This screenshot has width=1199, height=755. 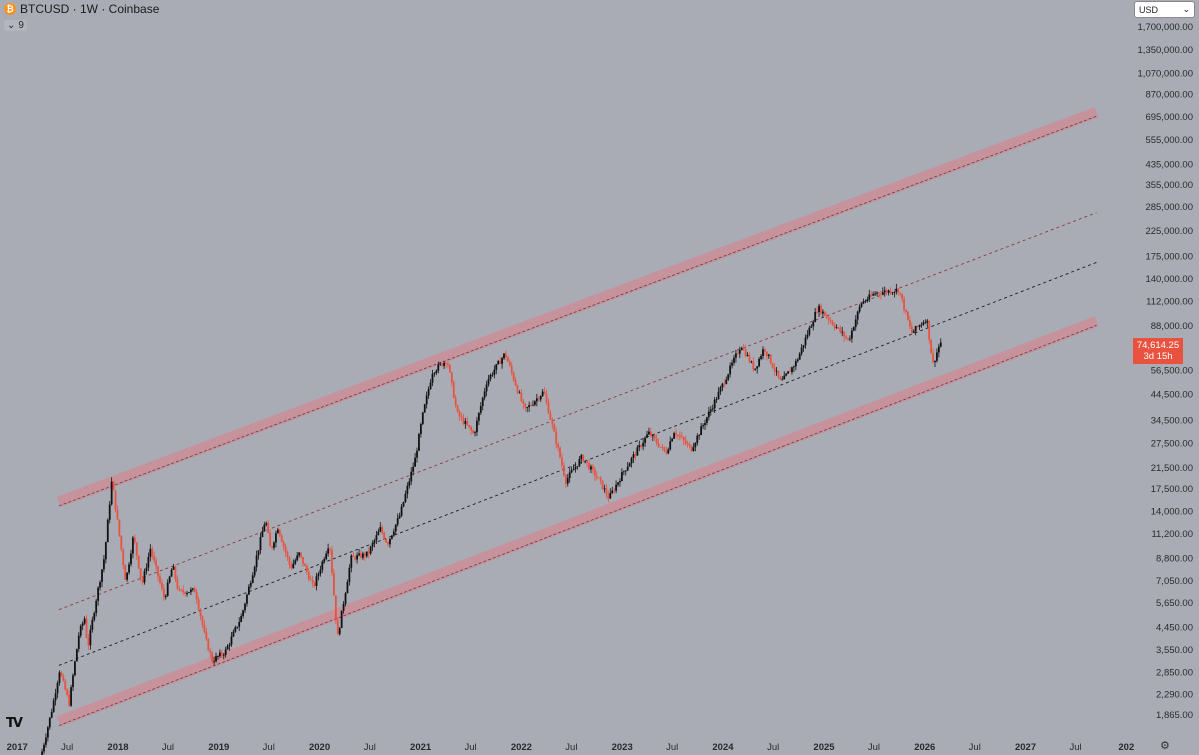 What do you see at coordinates (1164, 9) in the screenshot?
I see `currency-select: USD ⌄` at bounding box center [1164, 9].